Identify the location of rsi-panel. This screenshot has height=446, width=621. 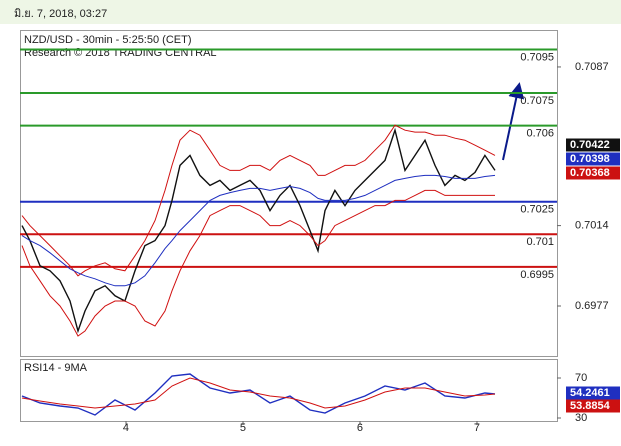
(289, 390).